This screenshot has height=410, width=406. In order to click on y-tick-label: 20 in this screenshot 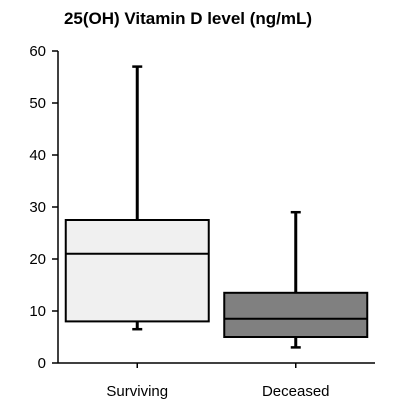, I will do `click(37, 259)`.